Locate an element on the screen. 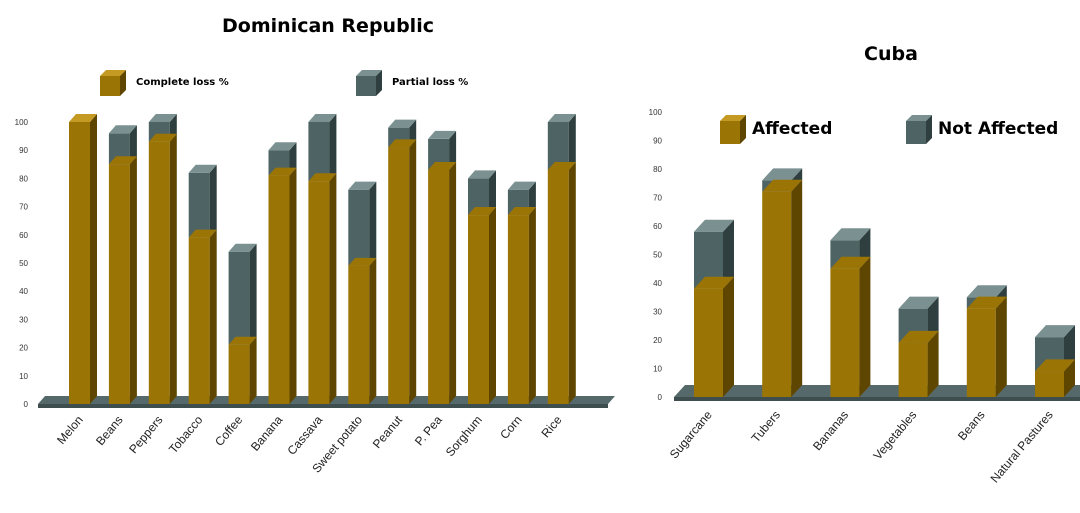 The width and height of the screenshot is (1080, 513). bar-stack-sugarcane is located at coordinates (714, 308).